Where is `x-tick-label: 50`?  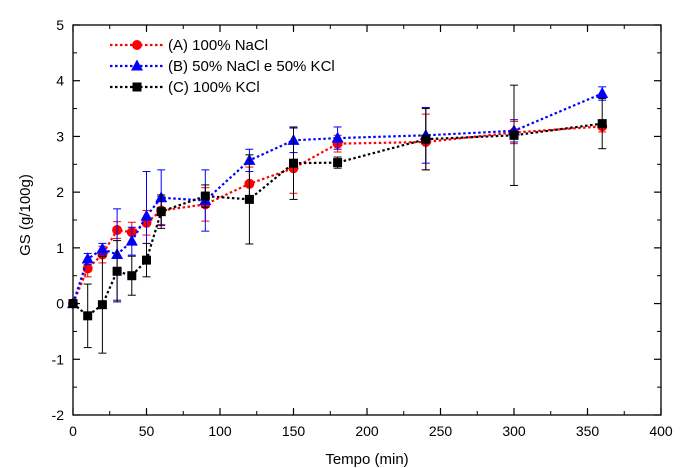 x-tick-label: 50 is located at coordinates (147, 431).